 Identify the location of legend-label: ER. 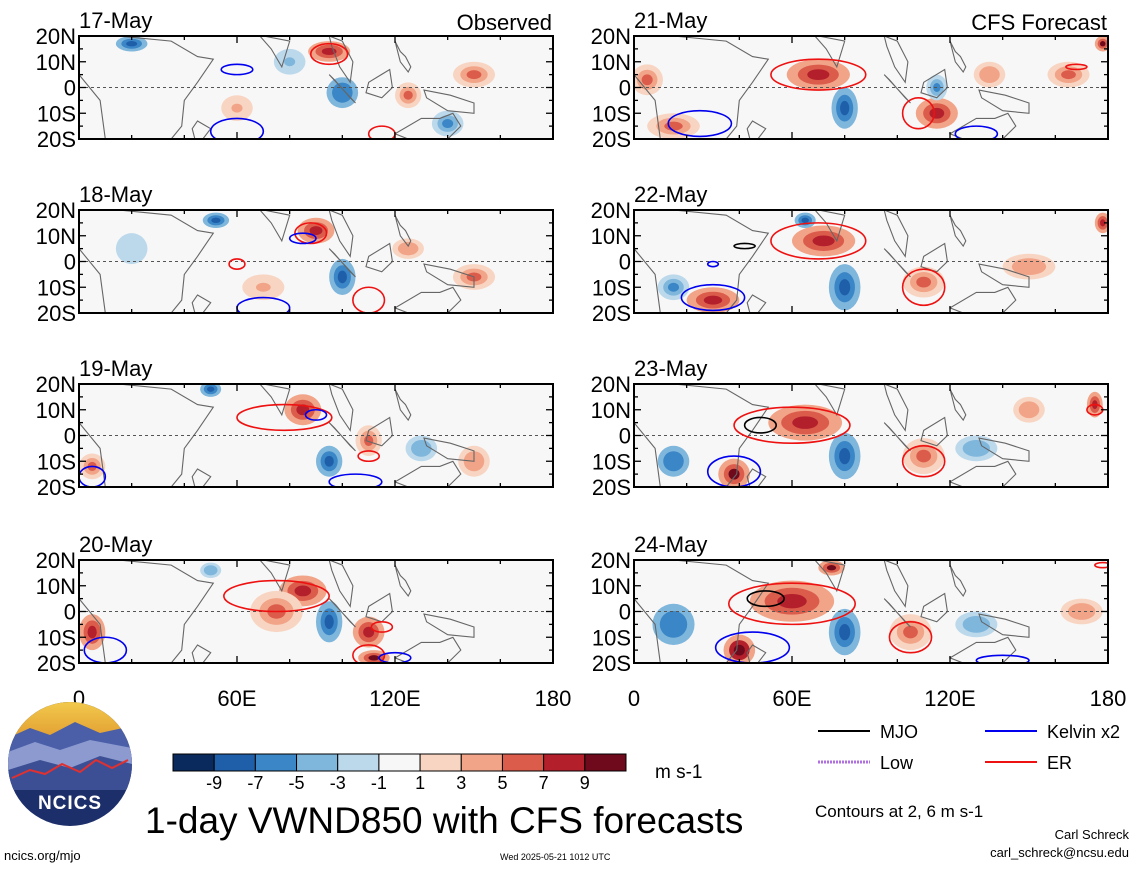
(1059, 763).